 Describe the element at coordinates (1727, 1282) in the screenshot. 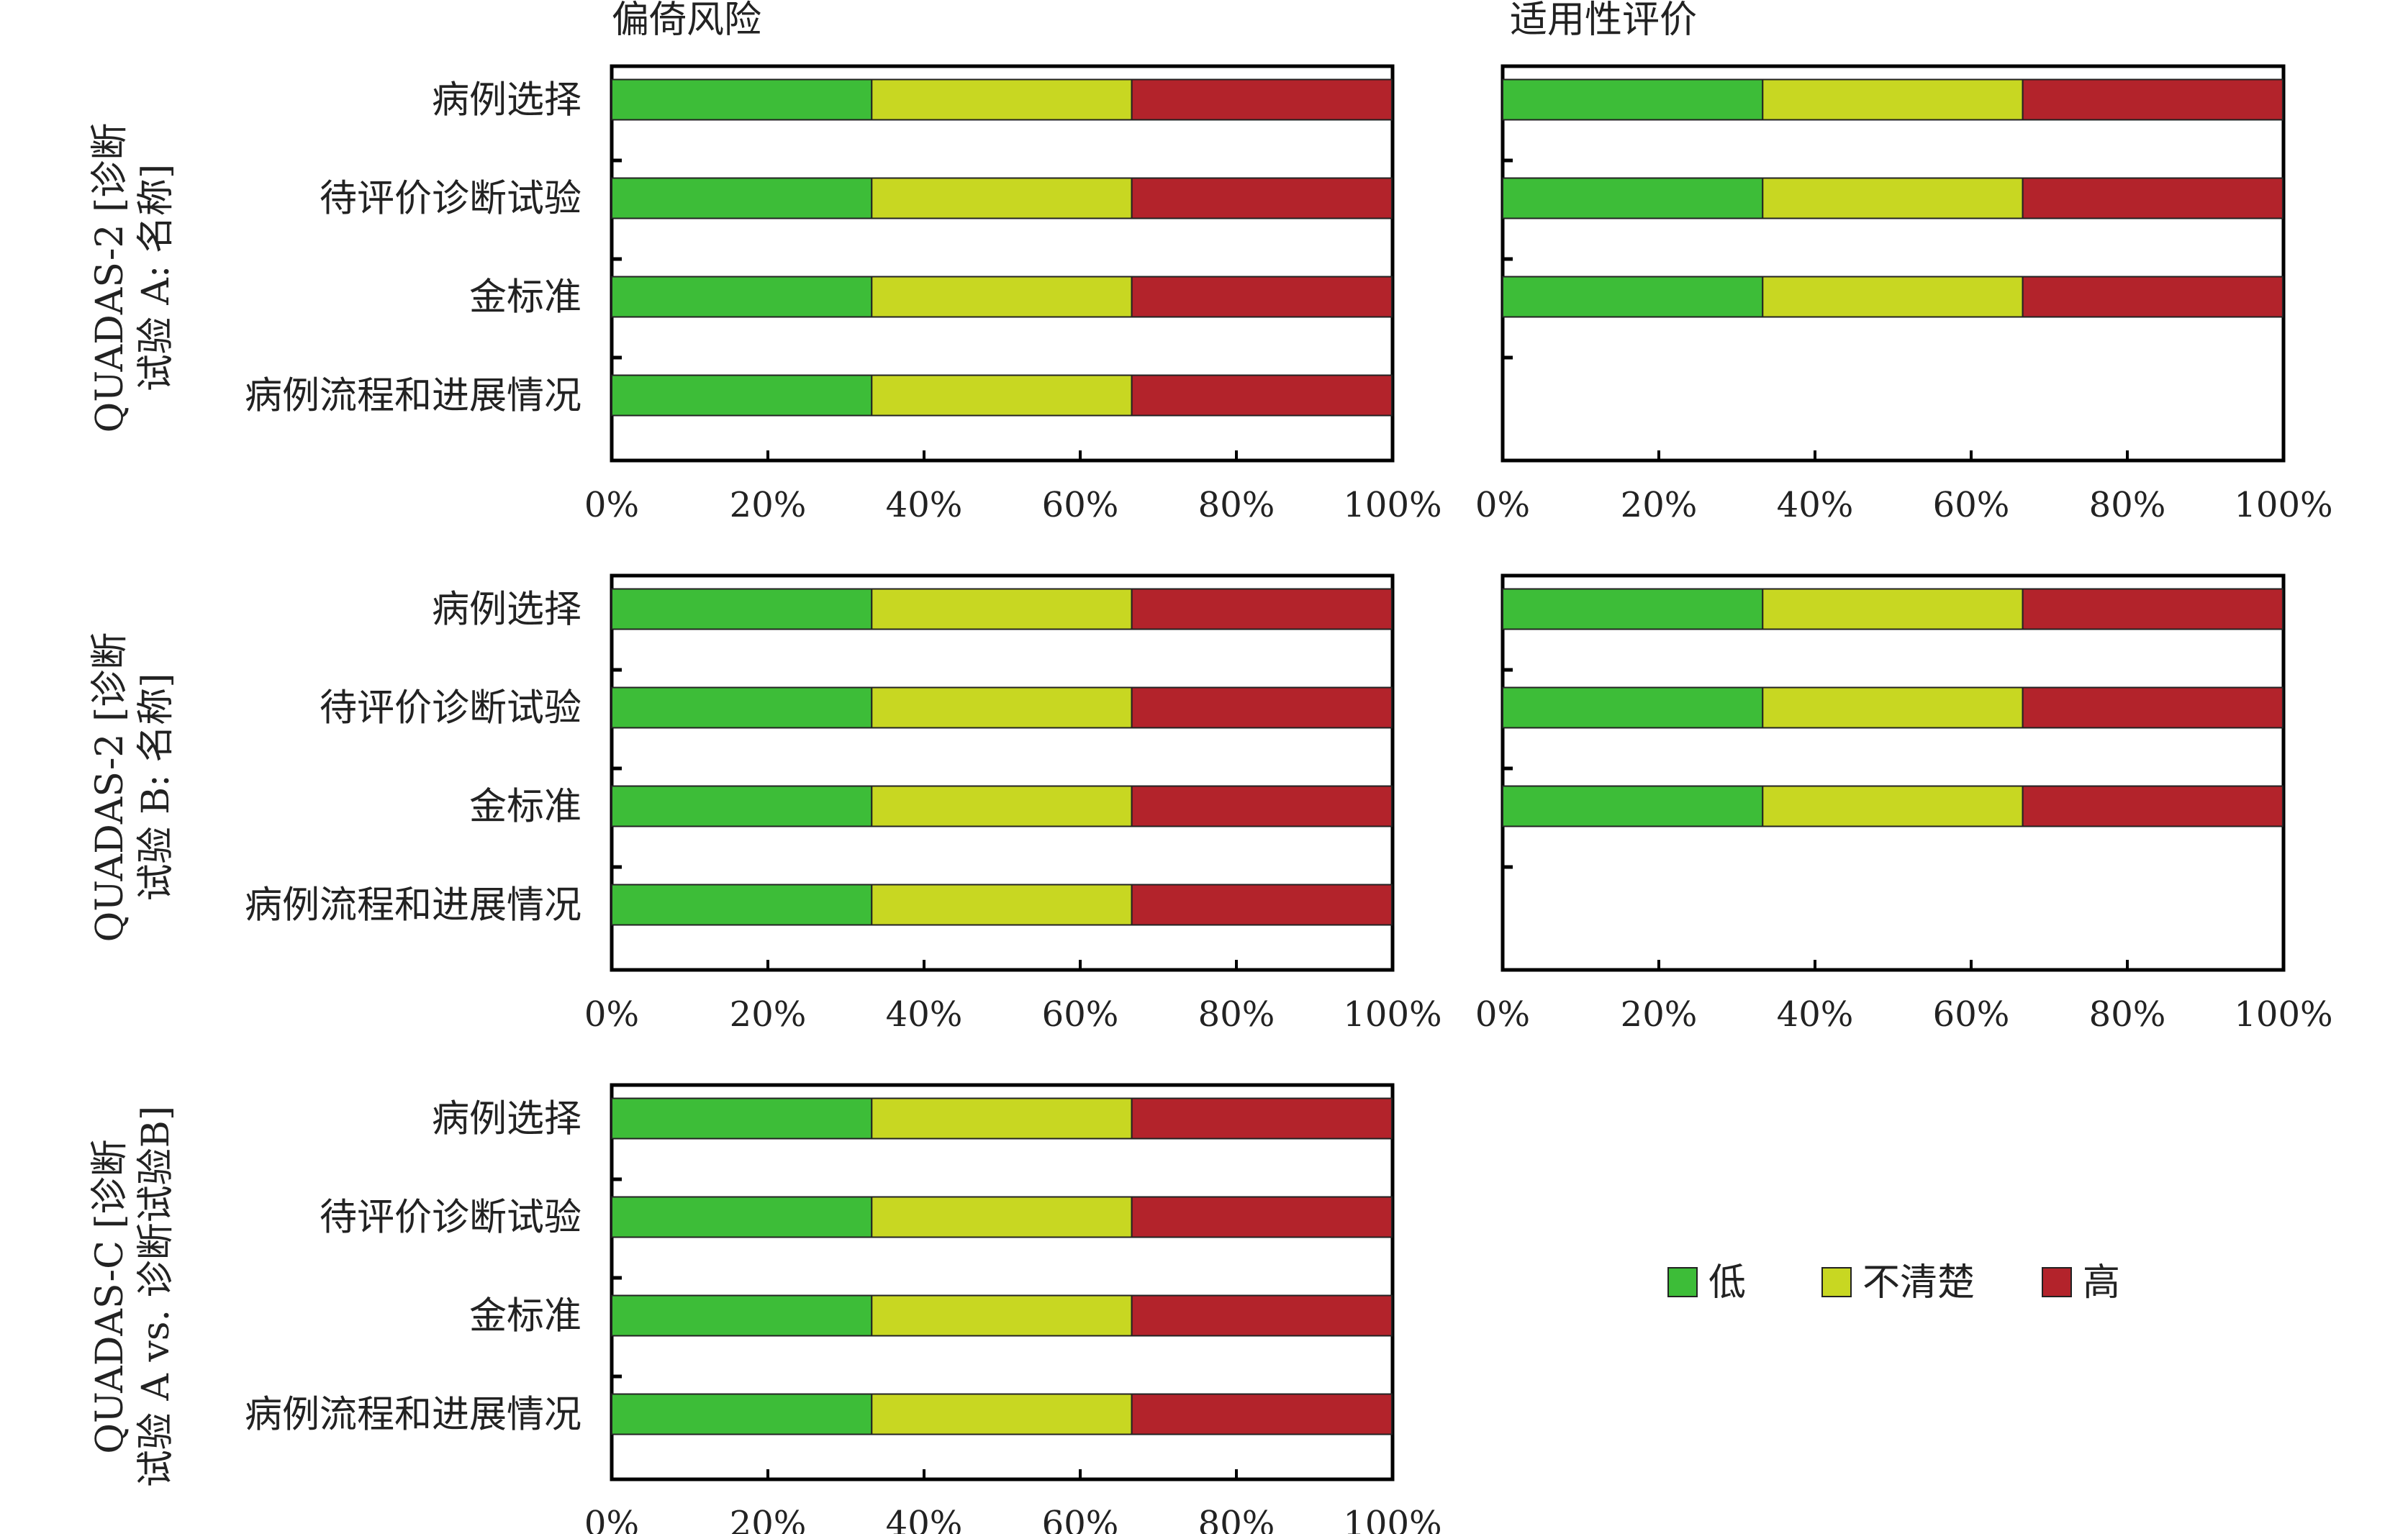

I see `legend-label-low: 低` at that location.